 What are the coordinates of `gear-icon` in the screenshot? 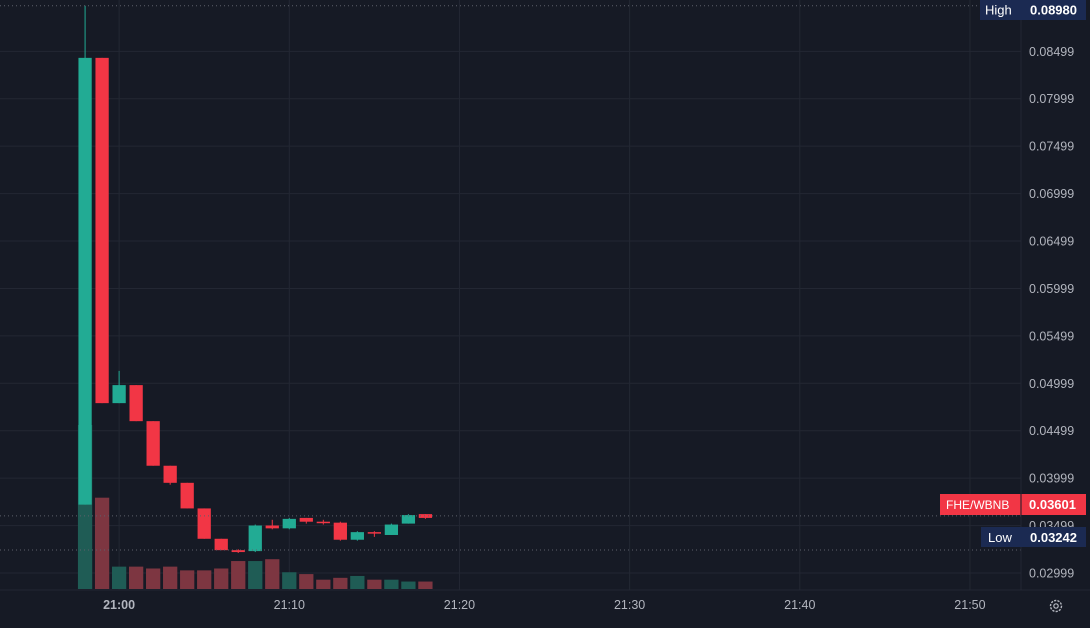 It's located at (1056, 606).